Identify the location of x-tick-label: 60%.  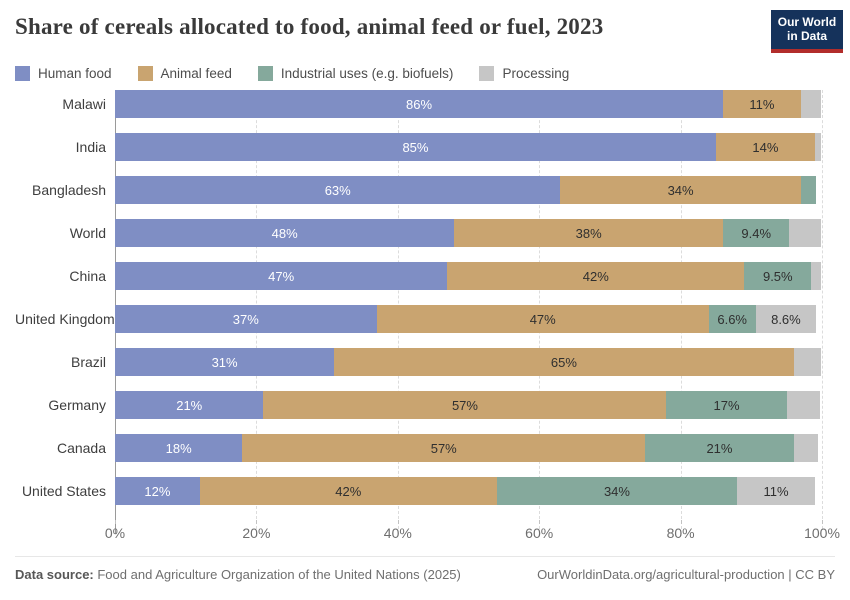
(539, 533).